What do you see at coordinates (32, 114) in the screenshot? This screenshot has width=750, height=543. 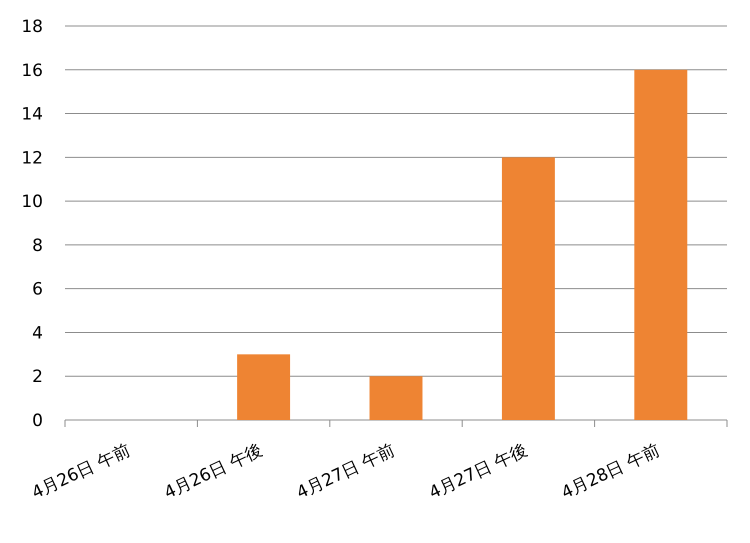 I see `y-tick-label: 14` at bounding box center [32, 114].